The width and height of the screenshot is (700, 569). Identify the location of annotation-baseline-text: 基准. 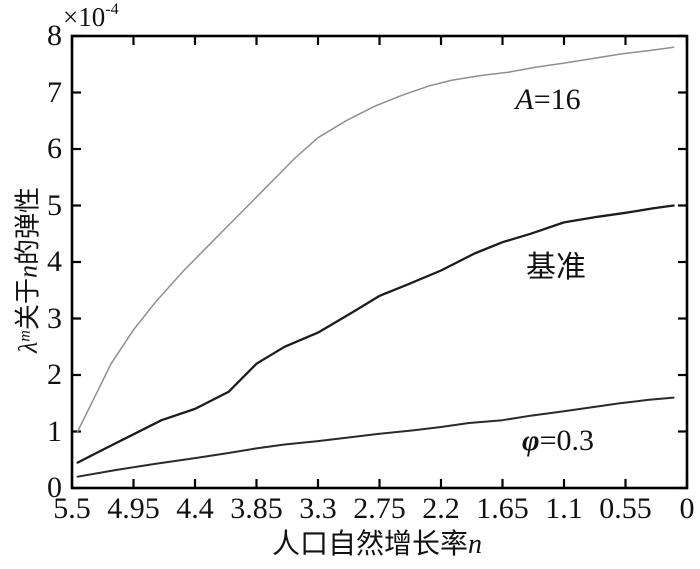
(556, 267).